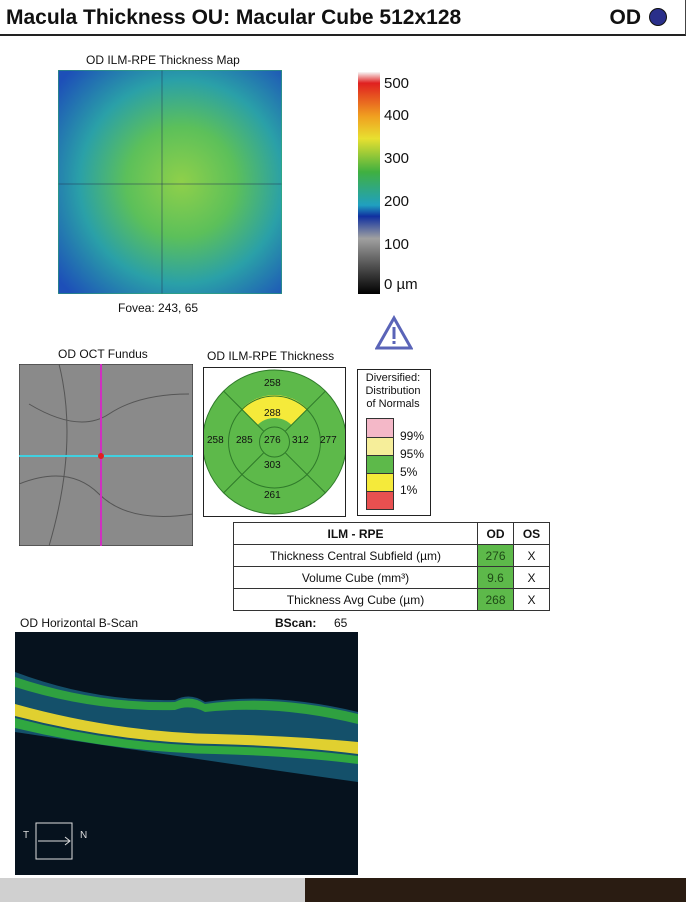 Image resolution: width=686 pixels, height=902 pixels. I want to click on fovea-label: Fovea: 243, 65, so click(158, 308).